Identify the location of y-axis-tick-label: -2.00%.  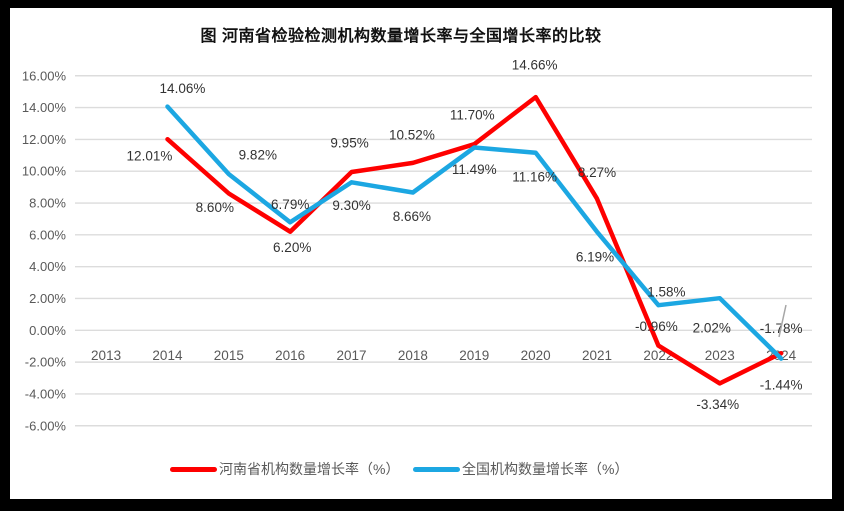
(46, 362).